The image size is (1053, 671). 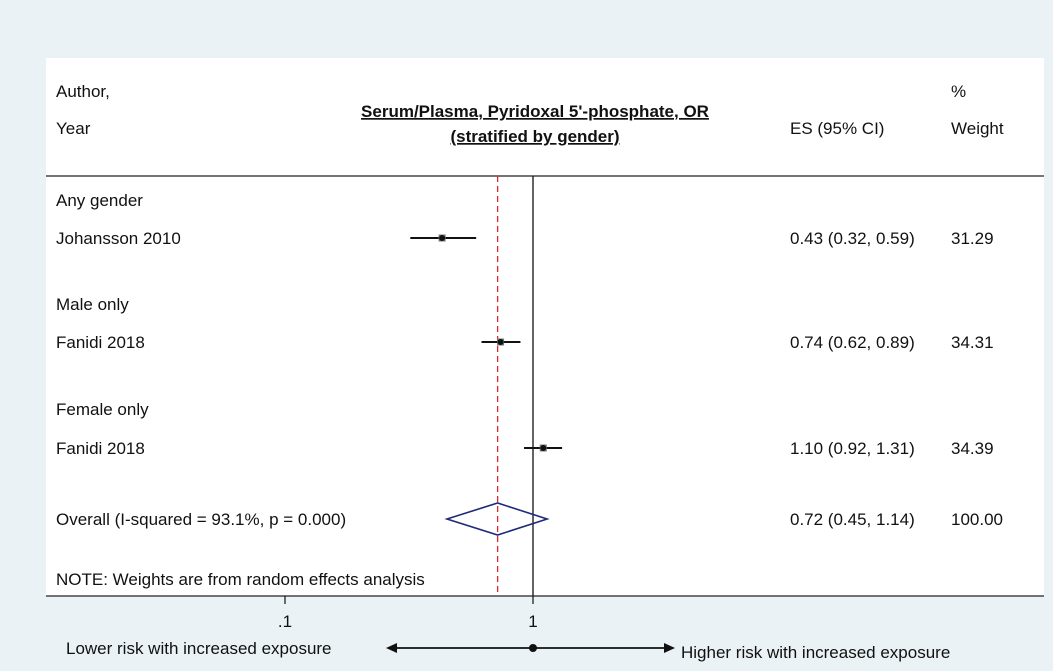 I want to click on es-ci-value: 0.74 (0.62, 0.89), so click(x=852, y=342).